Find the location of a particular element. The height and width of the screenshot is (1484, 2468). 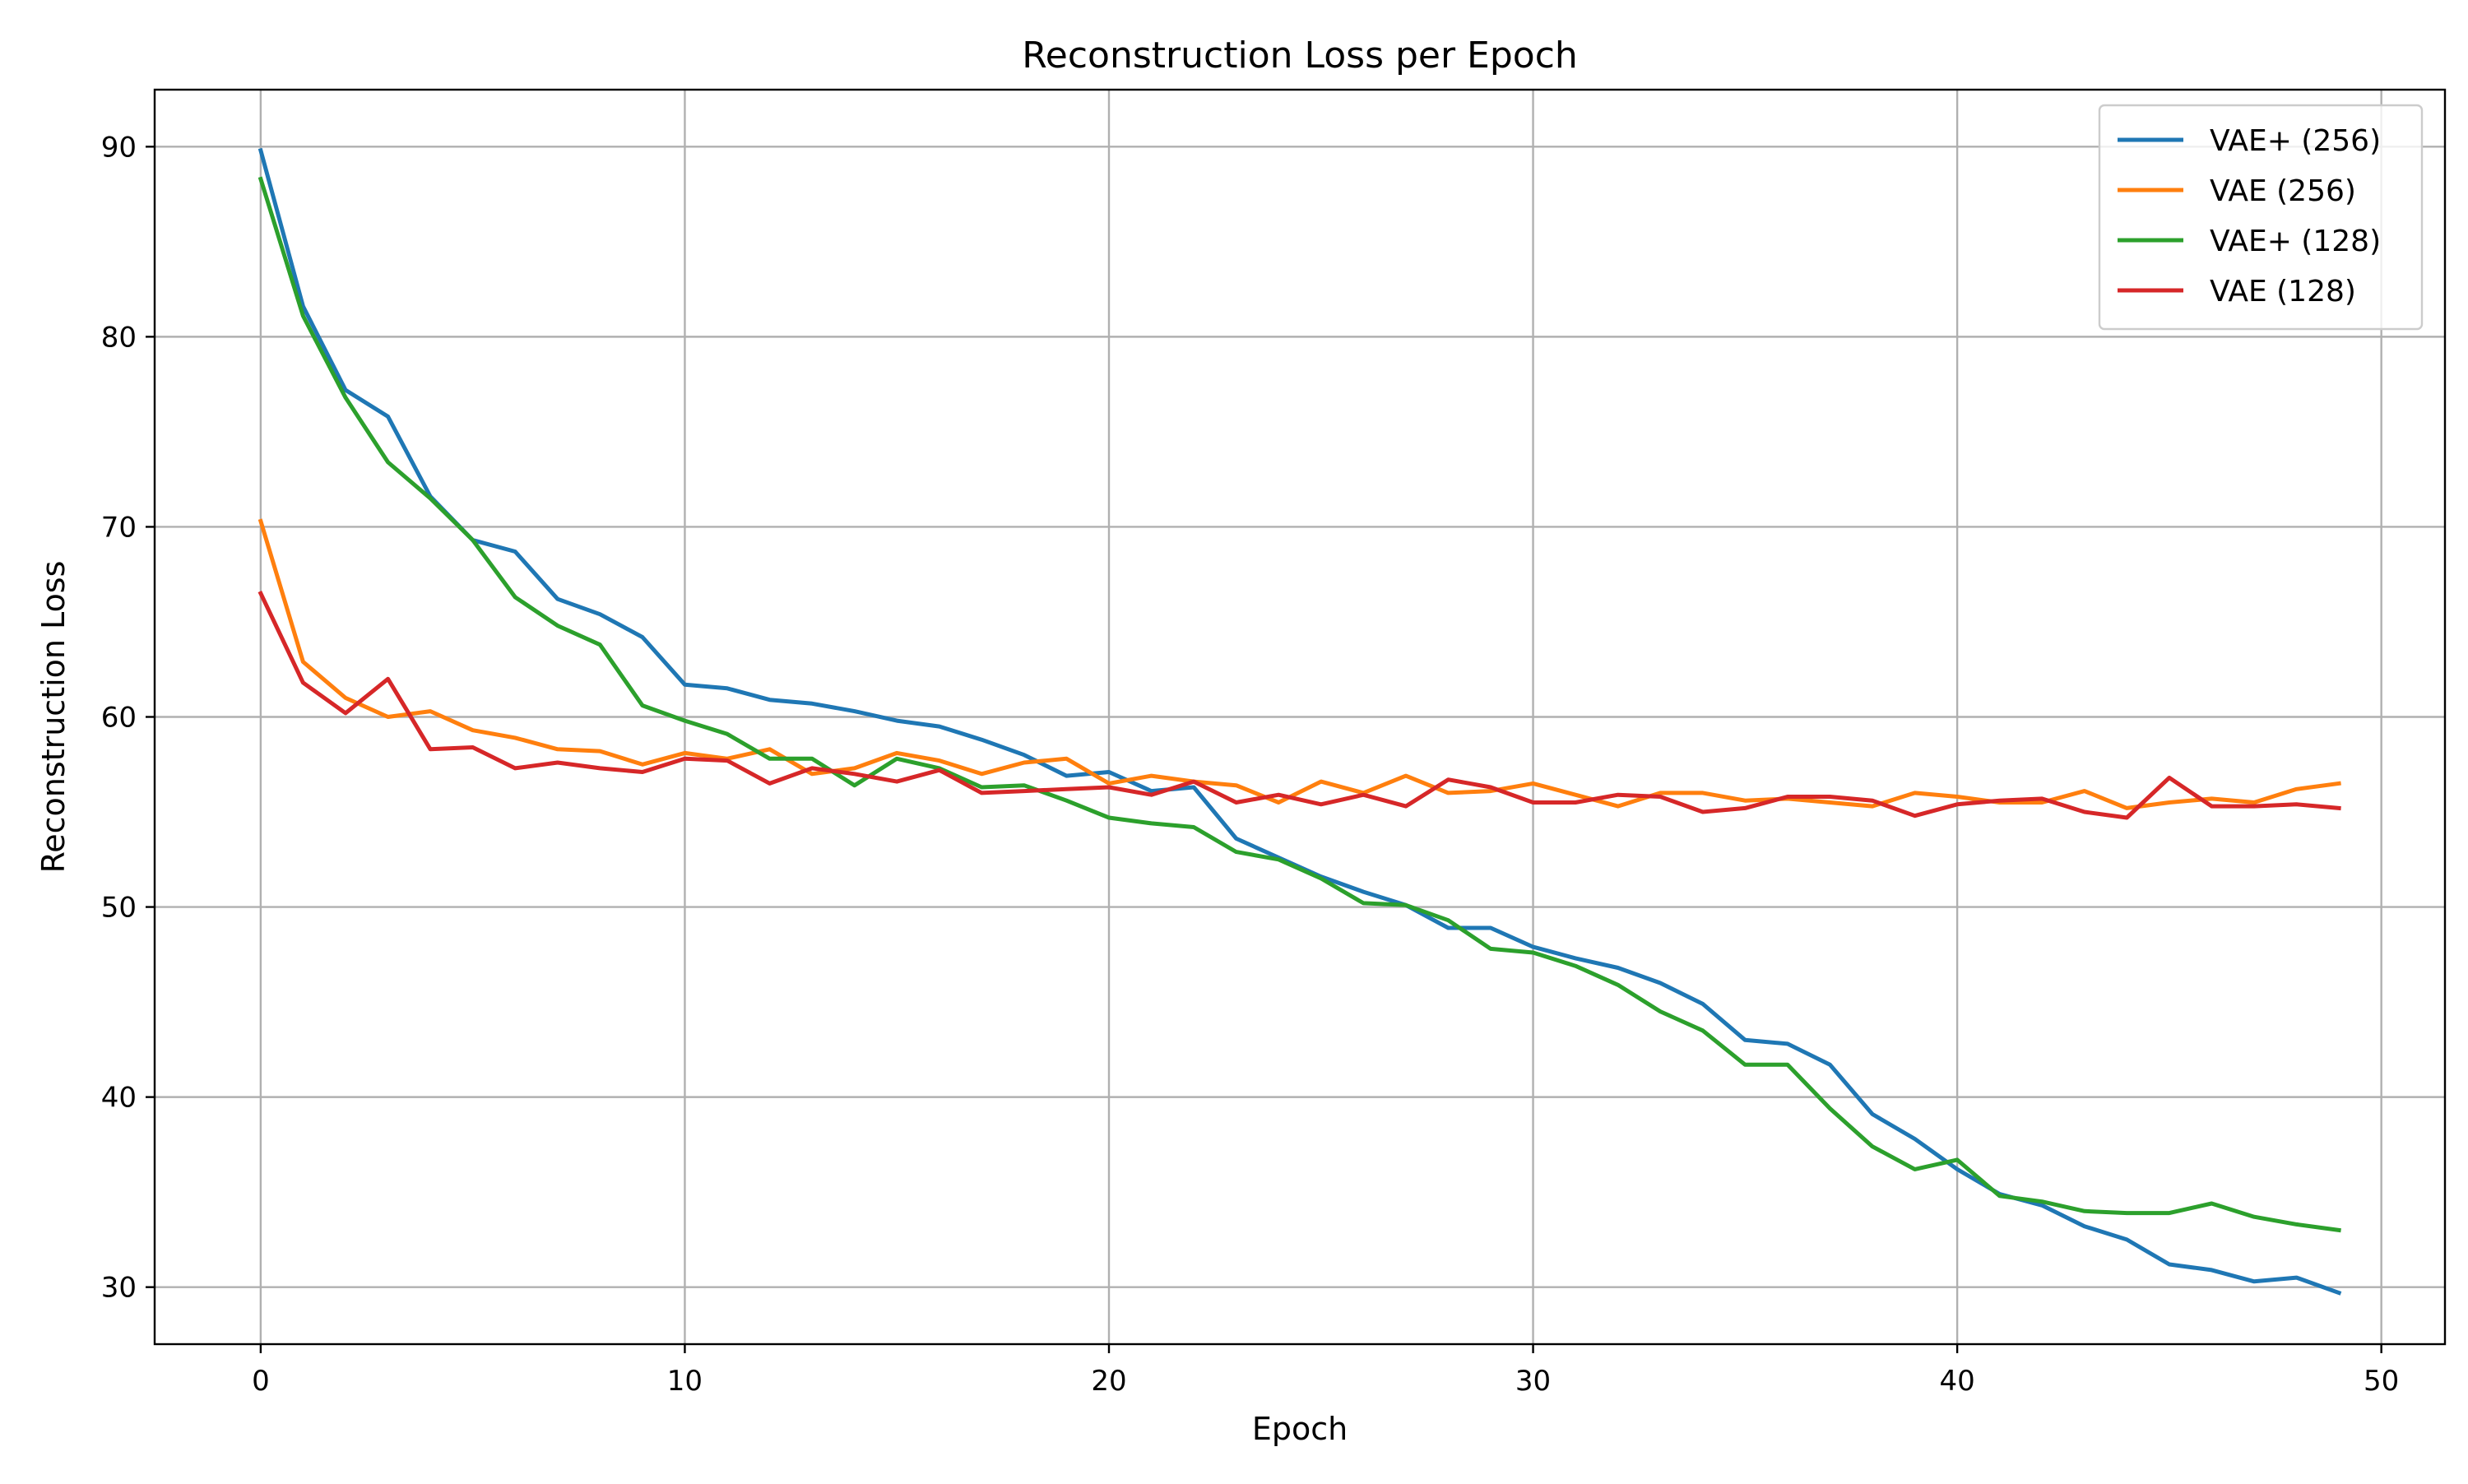

y-tick-label: 60 is located at coordinates (119, 718).